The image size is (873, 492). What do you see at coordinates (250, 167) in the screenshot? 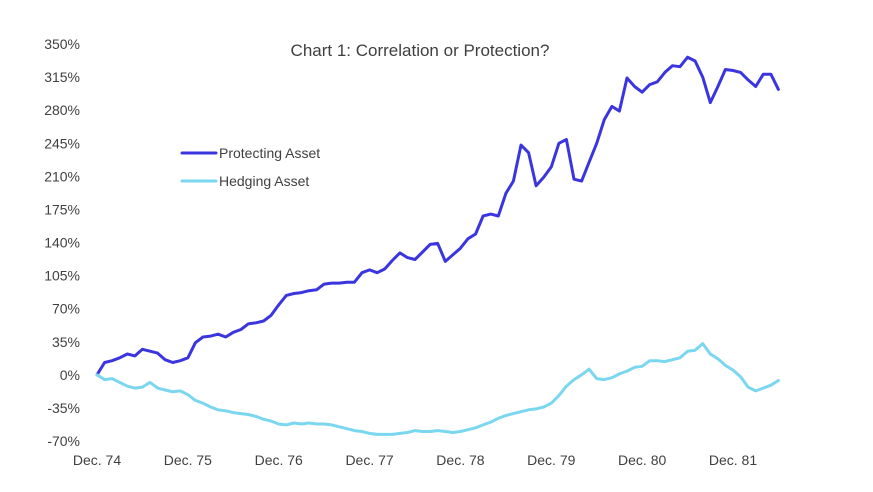
I see `legend: Protecting Asset Hedging Asset` at bounding box center [250, 167].